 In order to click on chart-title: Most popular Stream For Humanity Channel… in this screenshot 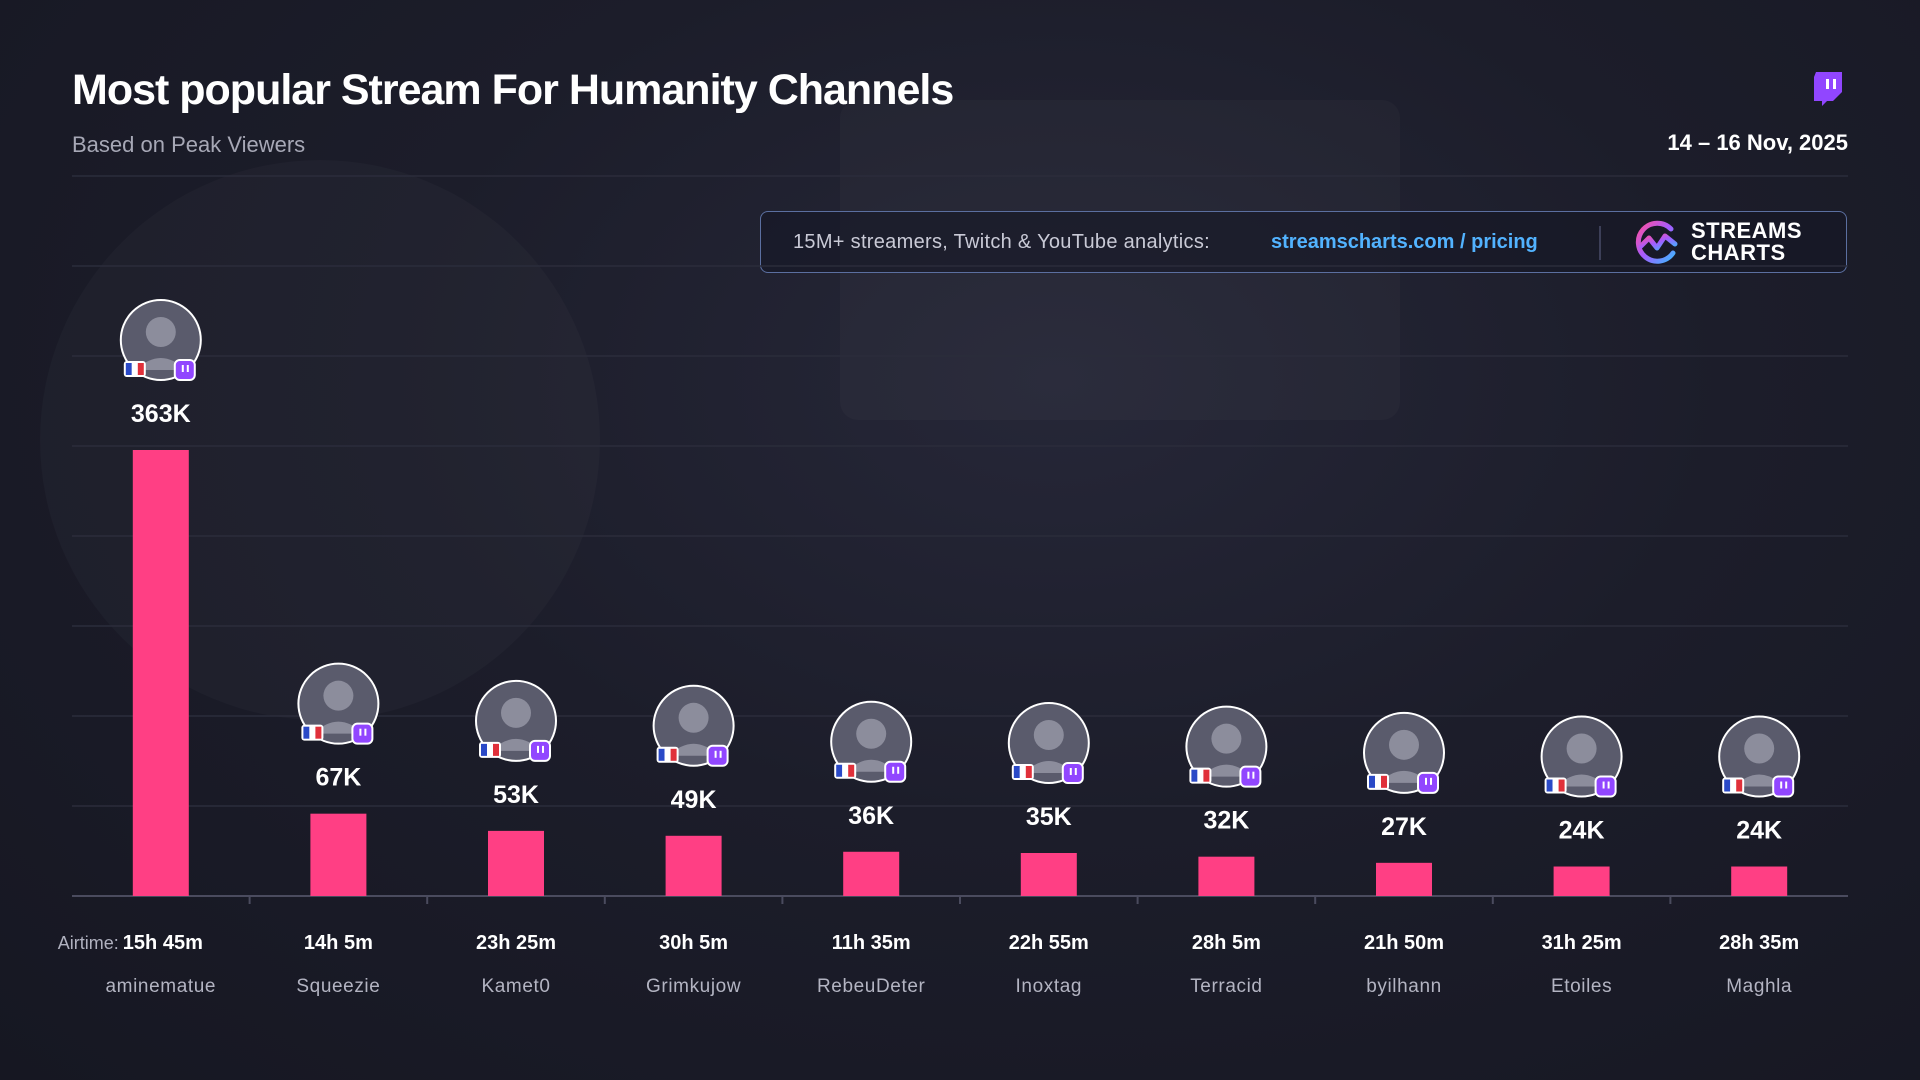, I will do `click(513, 90)`.